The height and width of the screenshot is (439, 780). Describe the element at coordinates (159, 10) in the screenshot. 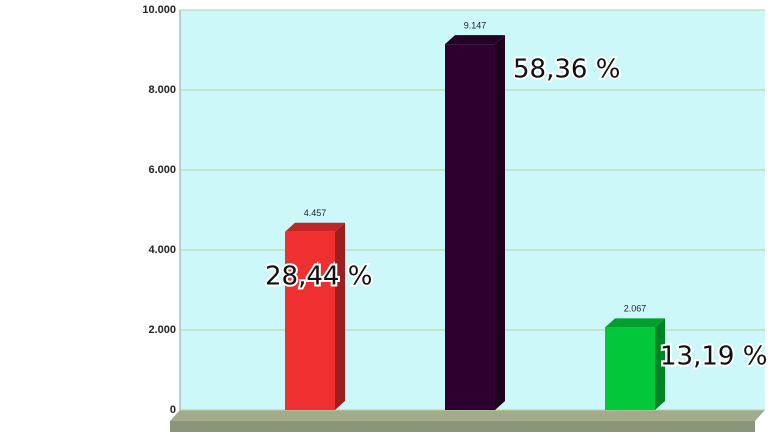

I see `y-tick-label: 10.000` at that location.